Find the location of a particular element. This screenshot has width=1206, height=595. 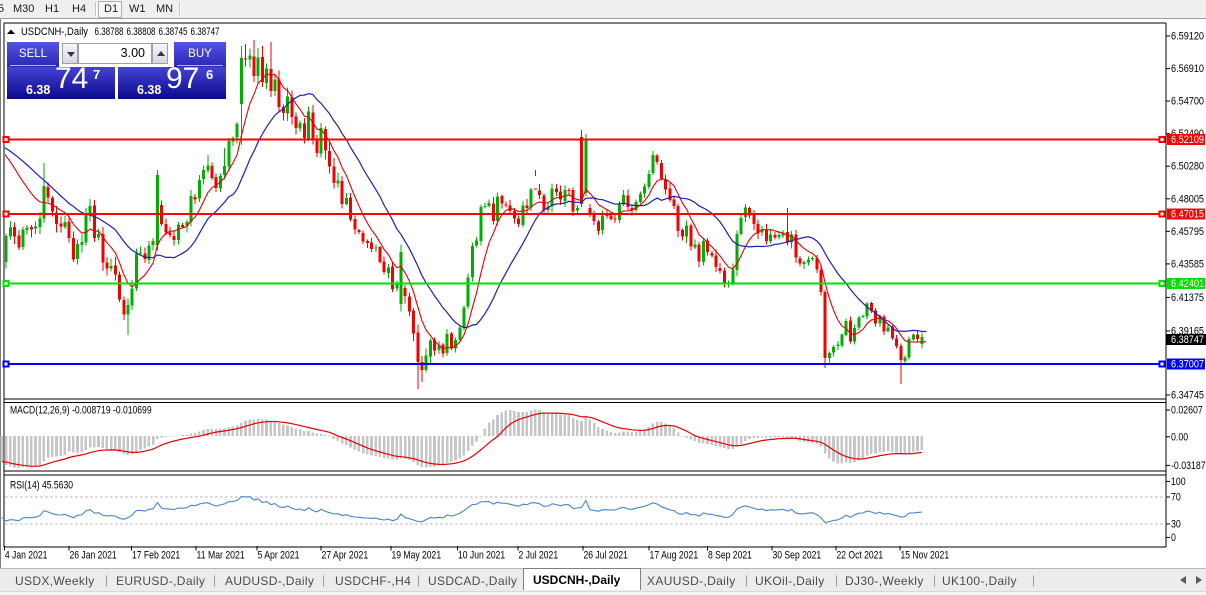

svg-text: 10 Jun 2021 is located at coordinates (481, 556).